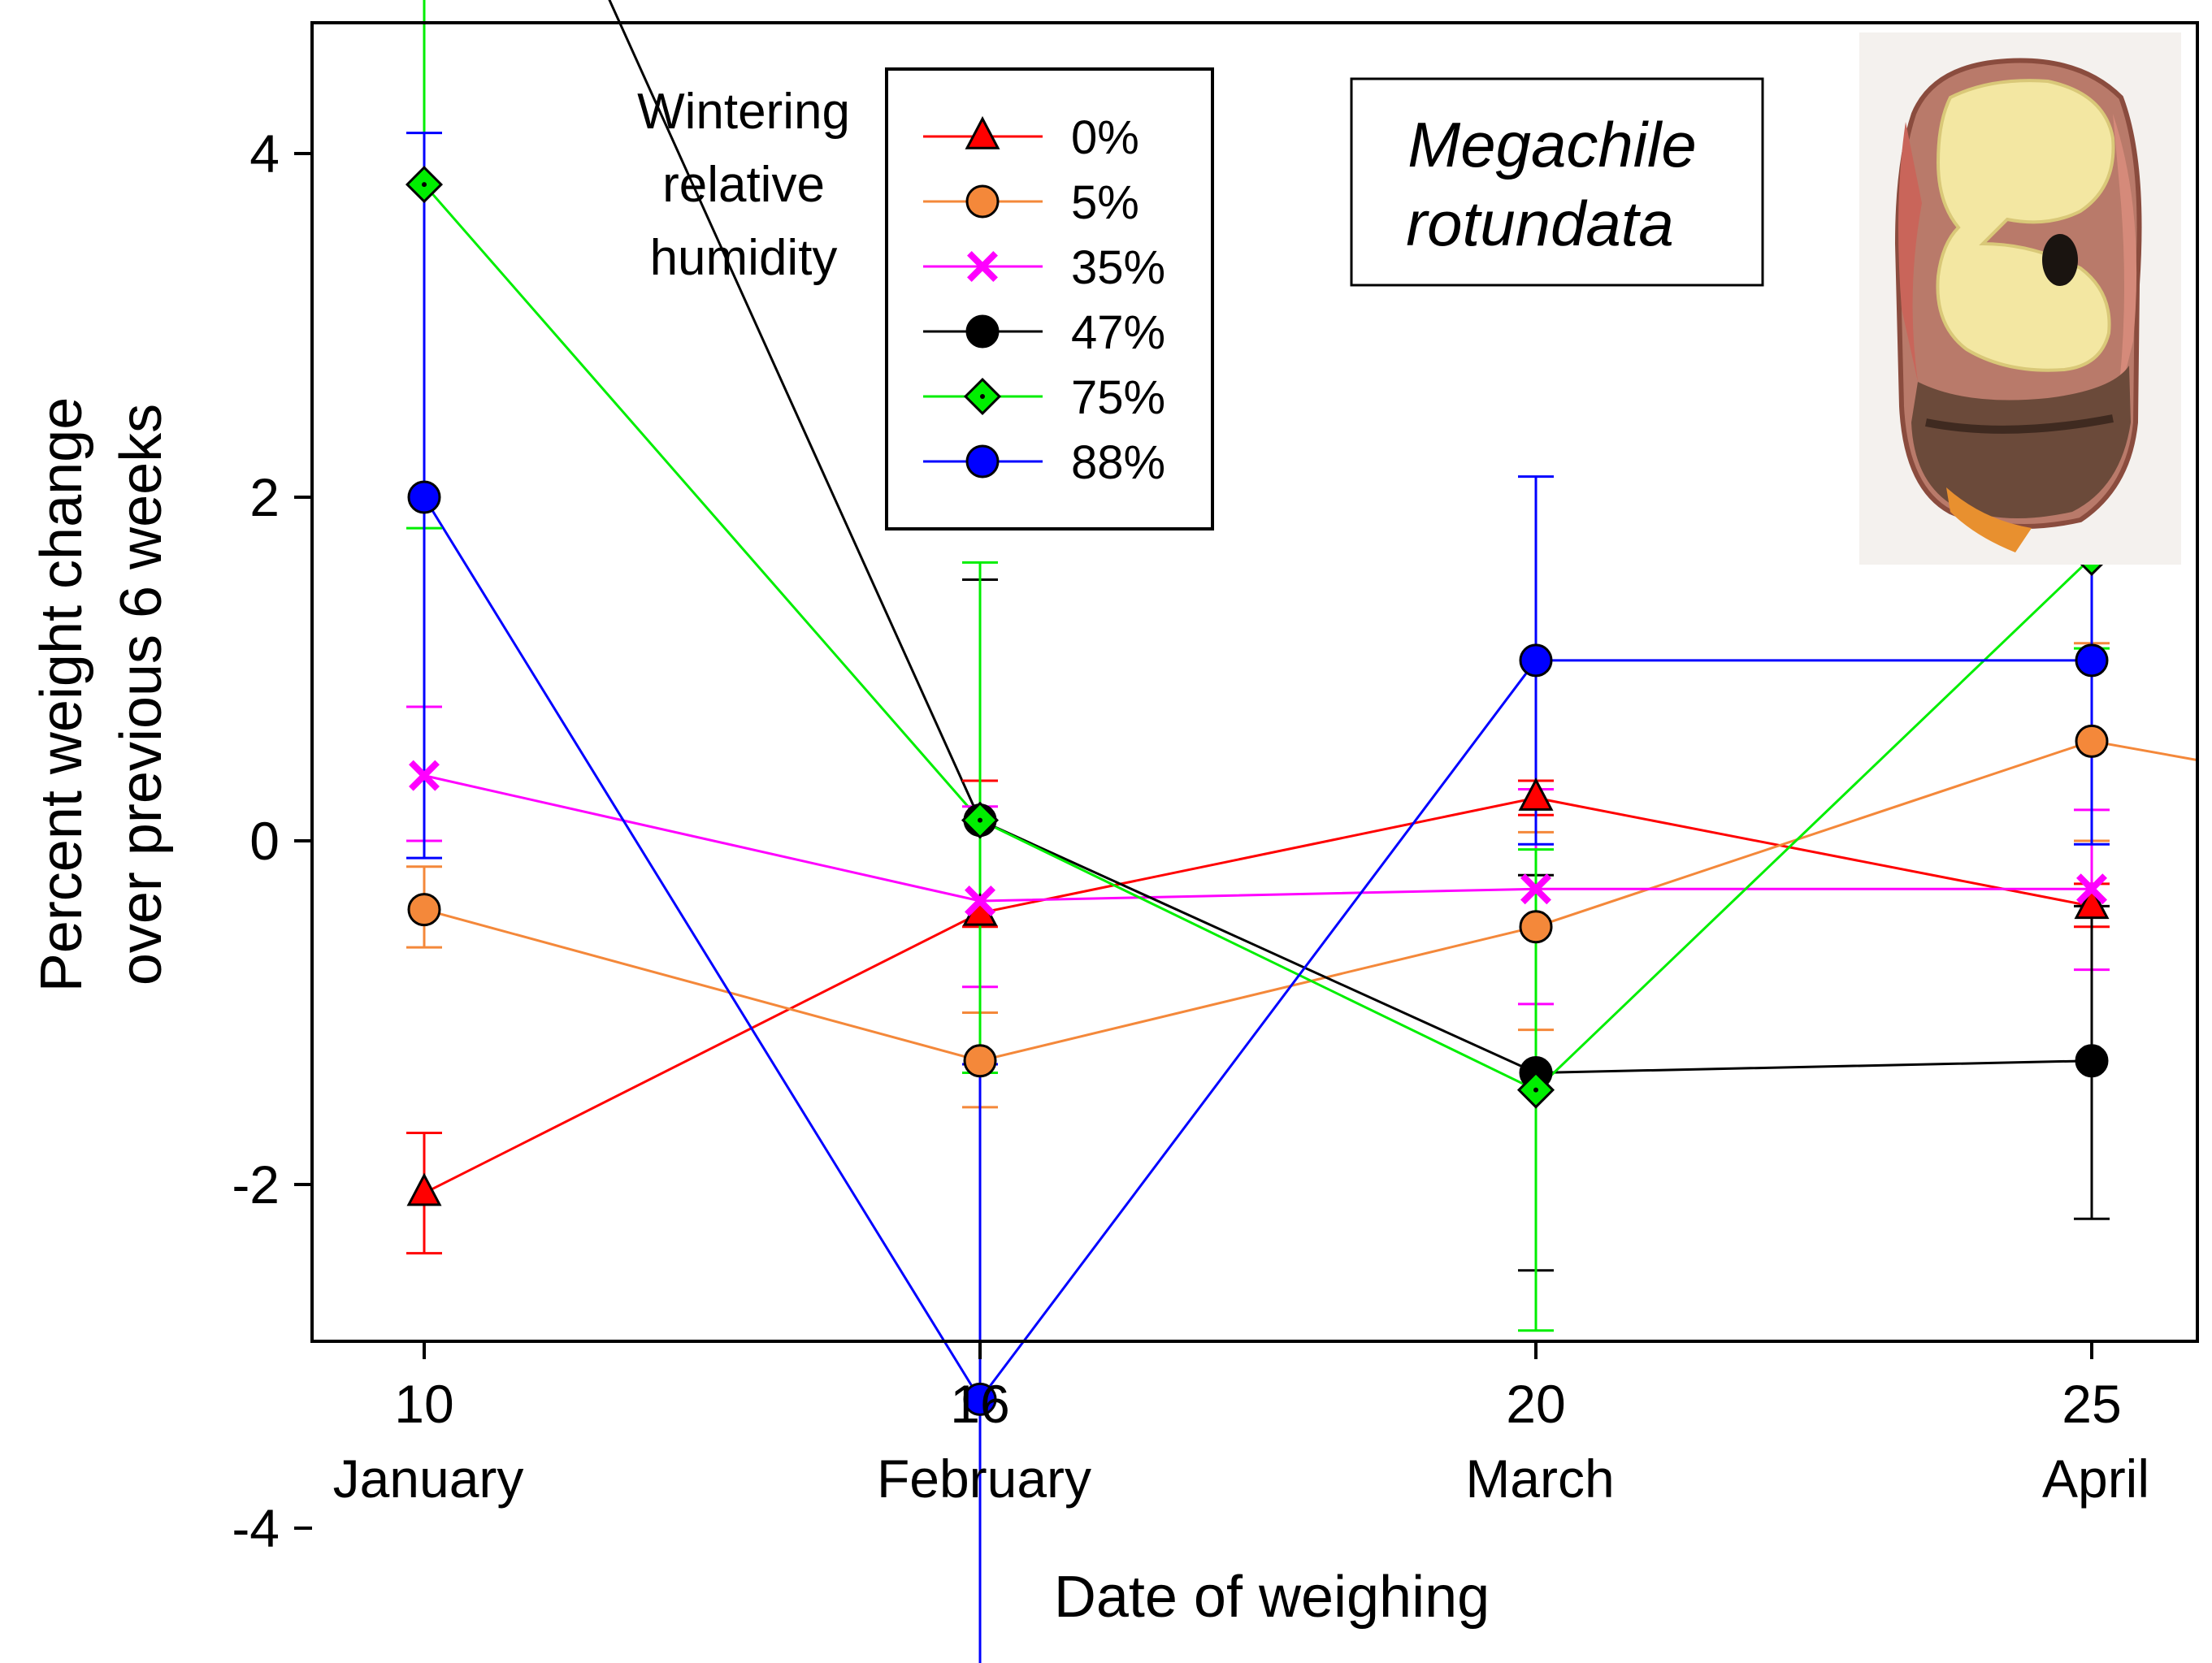  I want to click on bee-prepupa-photo, so click(2020, 298).